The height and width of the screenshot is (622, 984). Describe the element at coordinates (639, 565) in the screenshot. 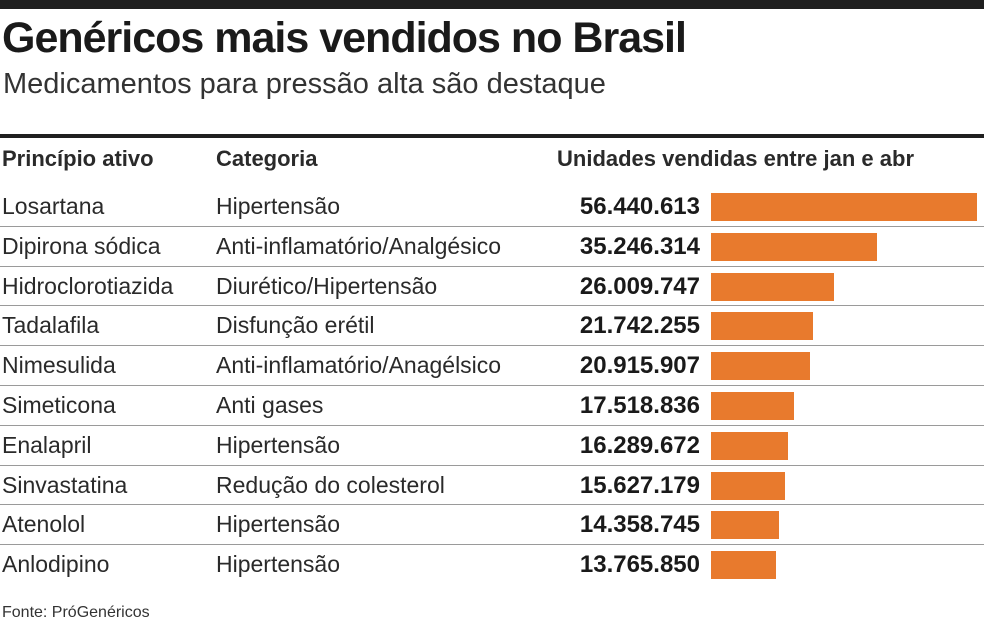

I see `value-label: 13.765.850` at that location.